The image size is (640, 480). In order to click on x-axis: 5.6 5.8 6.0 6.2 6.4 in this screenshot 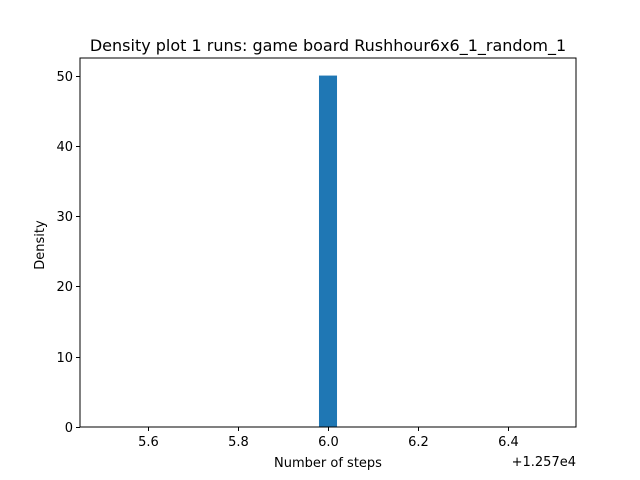, I will do `click(328, 438)`.